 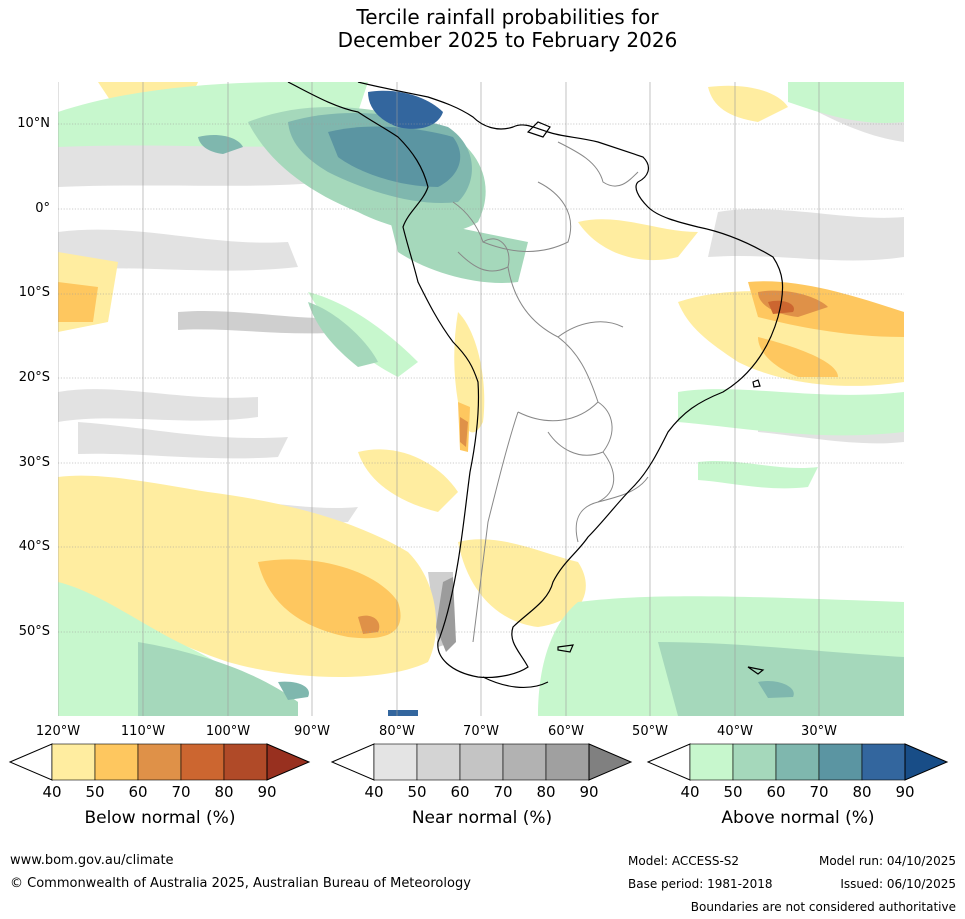 I want to click on legend-near-normal, so click(x=481, y=762).